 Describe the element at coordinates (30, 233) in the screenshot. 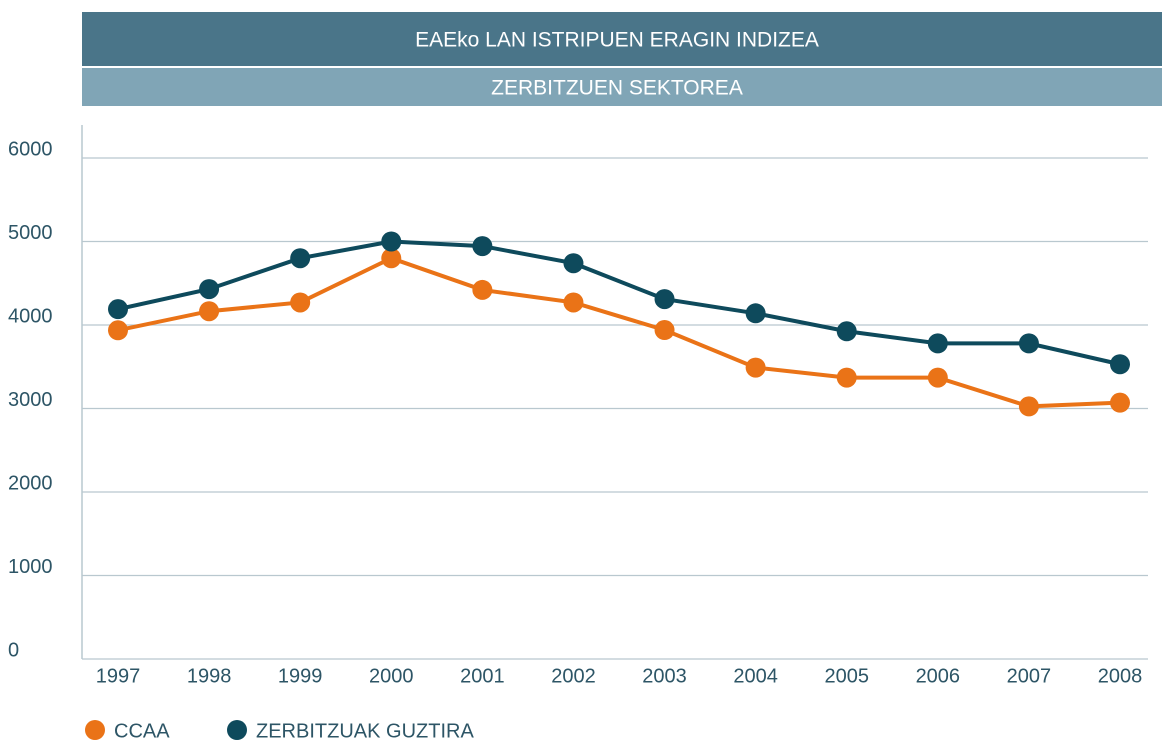

I see `y-tick-label: 5000` at that location.